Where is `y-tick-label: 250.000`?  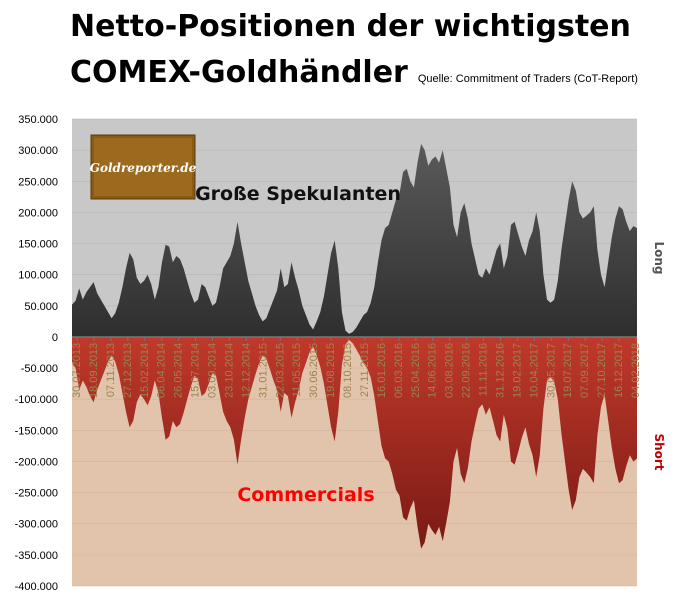
y-tick-label: 250.000 is located at coordinates (38, 182).